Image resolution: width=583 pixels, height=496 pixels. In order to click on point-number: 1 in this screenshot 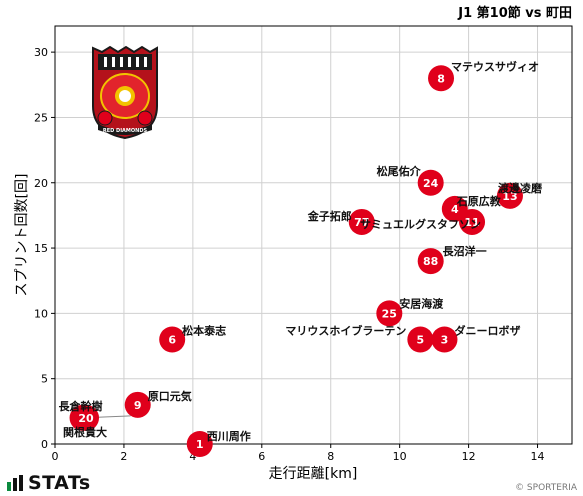, I will do `click(200, 444)`.